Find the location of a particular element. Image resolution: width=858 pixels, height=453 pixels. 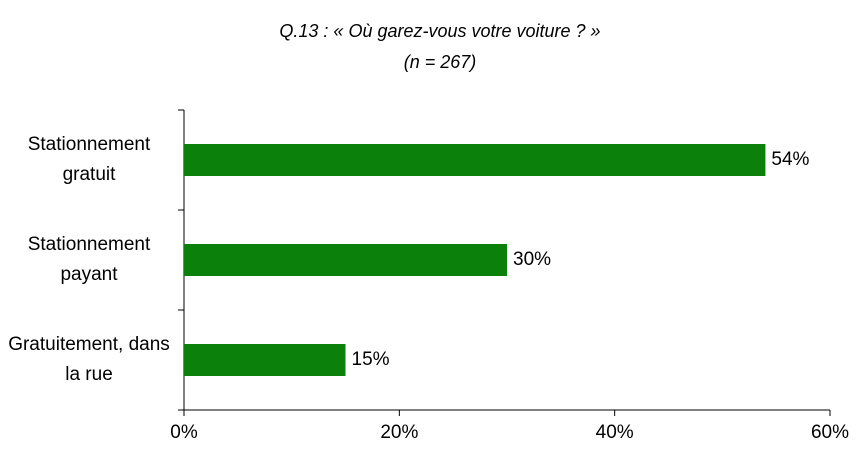

chart-title: Q.13 : « Où garez-vous votre voiture ? » is located at coordinates (439, 31).